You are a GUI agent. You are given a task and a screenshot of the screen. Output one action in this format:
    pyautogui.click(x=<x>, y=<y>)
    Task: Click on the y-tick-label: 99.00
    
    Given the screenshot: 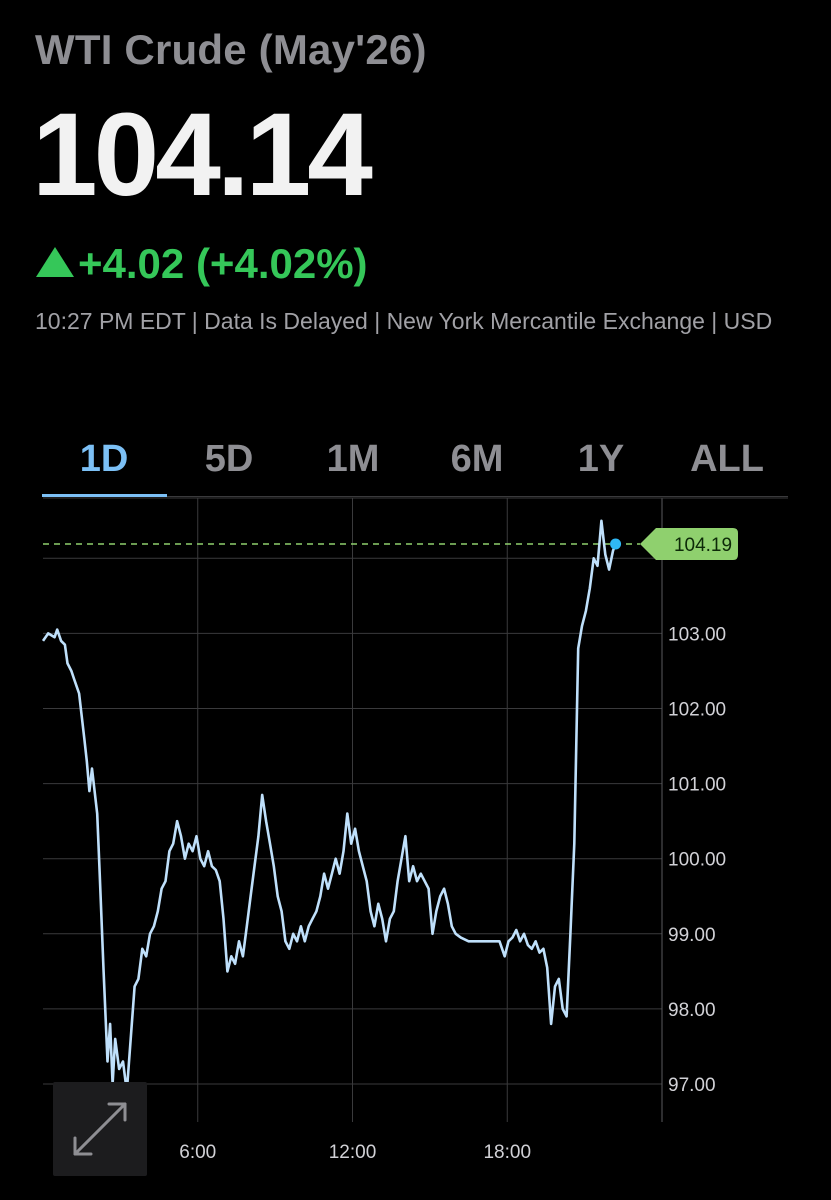 What is the action you would take?
    pyautogui.click(x=692, y=935)
    